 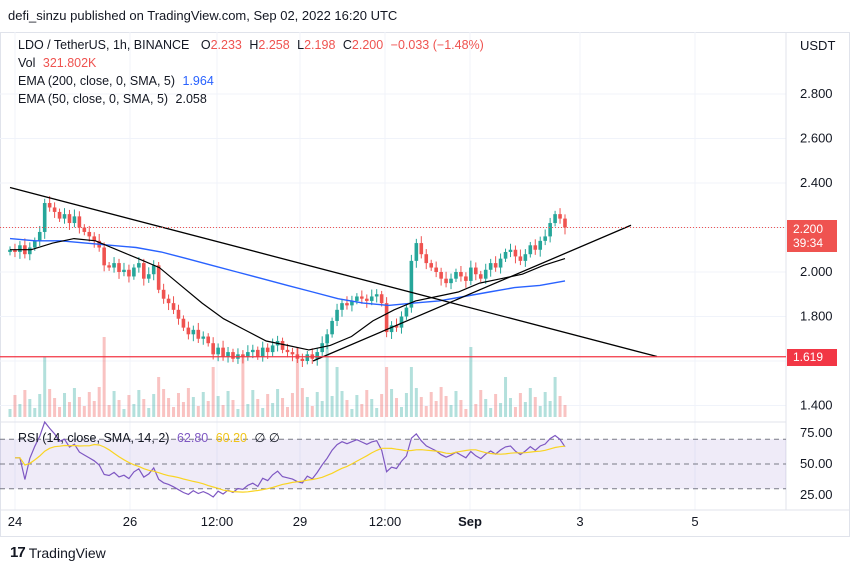 What do you see at coordinates (816, 405) in the screenshot?
I see `price-tick-label: 1.400` at bounding box center [816, 405].